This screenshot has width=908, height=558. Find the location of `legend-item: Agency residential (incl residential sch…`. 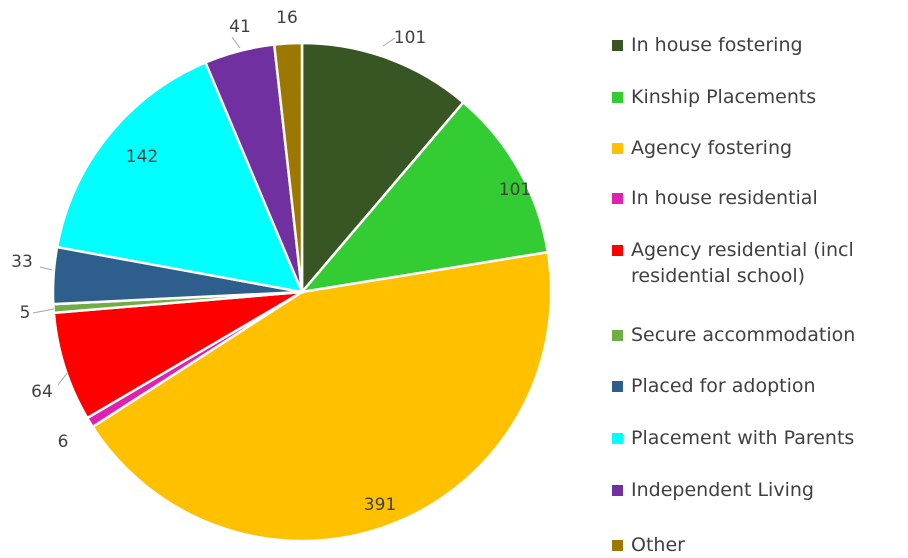

legend-item: Agency residential (incl residential sch… is located at coordinates (757, 263).